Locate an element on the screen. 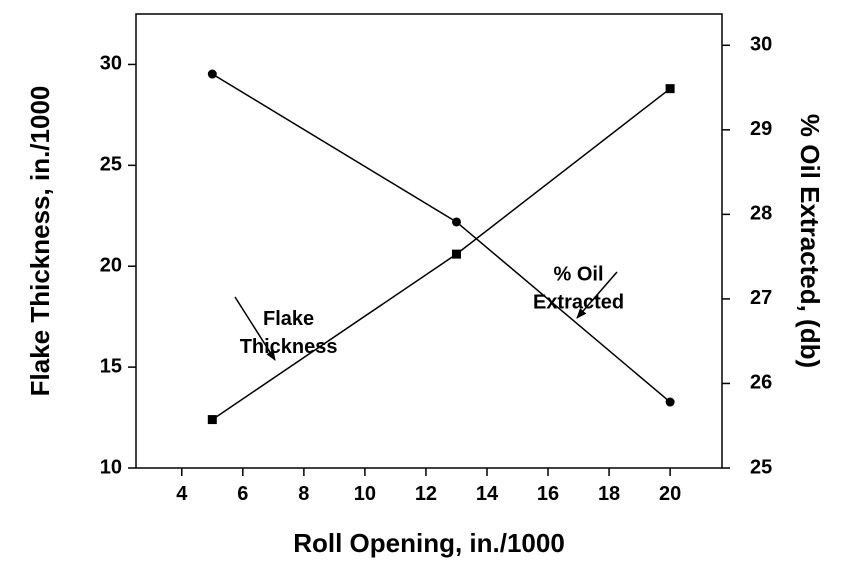 The image size is (845, 569). y2-tick-label: 28 is located at coordinates (761, 214).